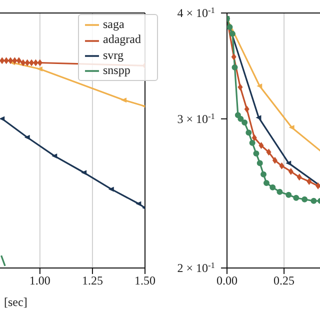  What do you see at coordinates (39, 281) in the screenshot?
I see `x-tick-label: 1.00` at bounding box center [39, 281].